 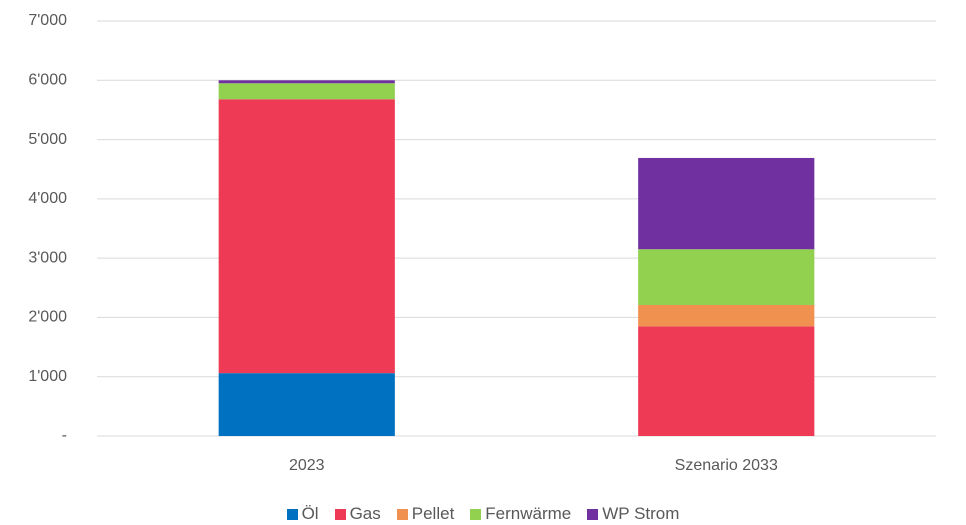 I want to click on y-tick-label: 6'000, so click(x=47, y=80).